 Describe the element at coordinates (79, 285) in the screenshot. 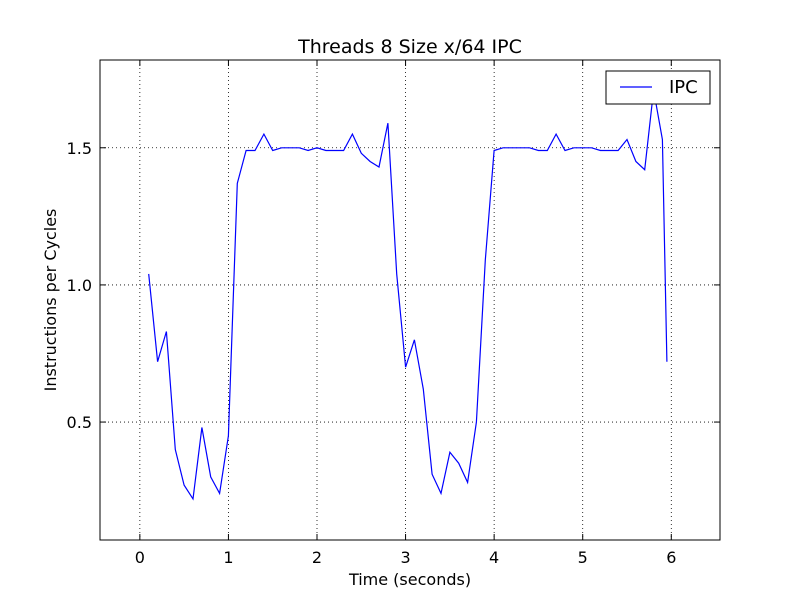

I see `y-tick-label: 1.0` at that location.